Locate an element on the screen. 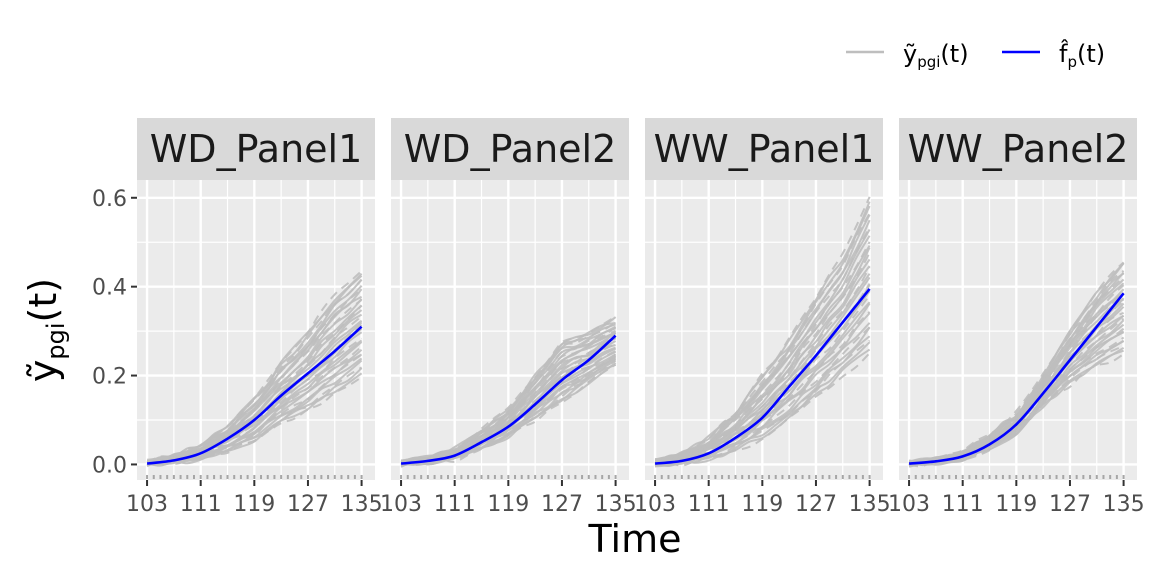 The image size is (1152, 576). y-axis: 0.0 0.2 0.4 0.6 is located at coordinates (114, 332).